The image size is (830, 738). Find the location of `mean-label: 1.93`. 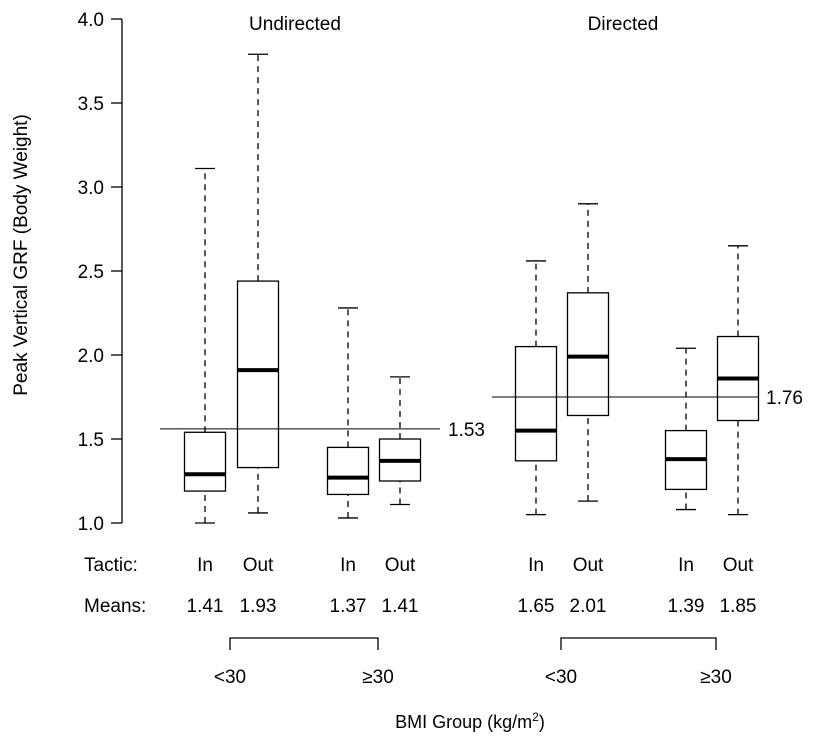

mean-label: 1.93 is located at coordinates (258, 606).